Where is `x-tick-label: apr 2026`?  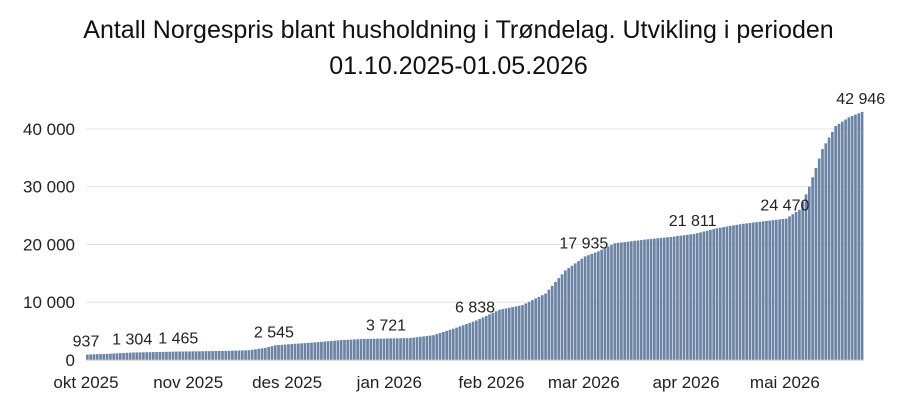
x-tick-label: apr 2026 is located at coordinates (685, 382).